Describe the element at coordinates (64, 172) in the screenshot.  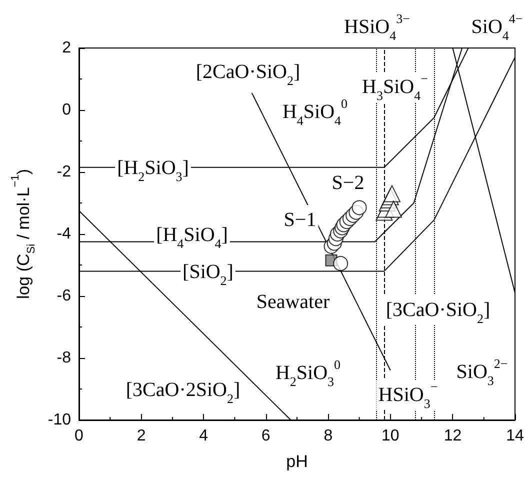
I see `y-tick-label: -2` at that location.